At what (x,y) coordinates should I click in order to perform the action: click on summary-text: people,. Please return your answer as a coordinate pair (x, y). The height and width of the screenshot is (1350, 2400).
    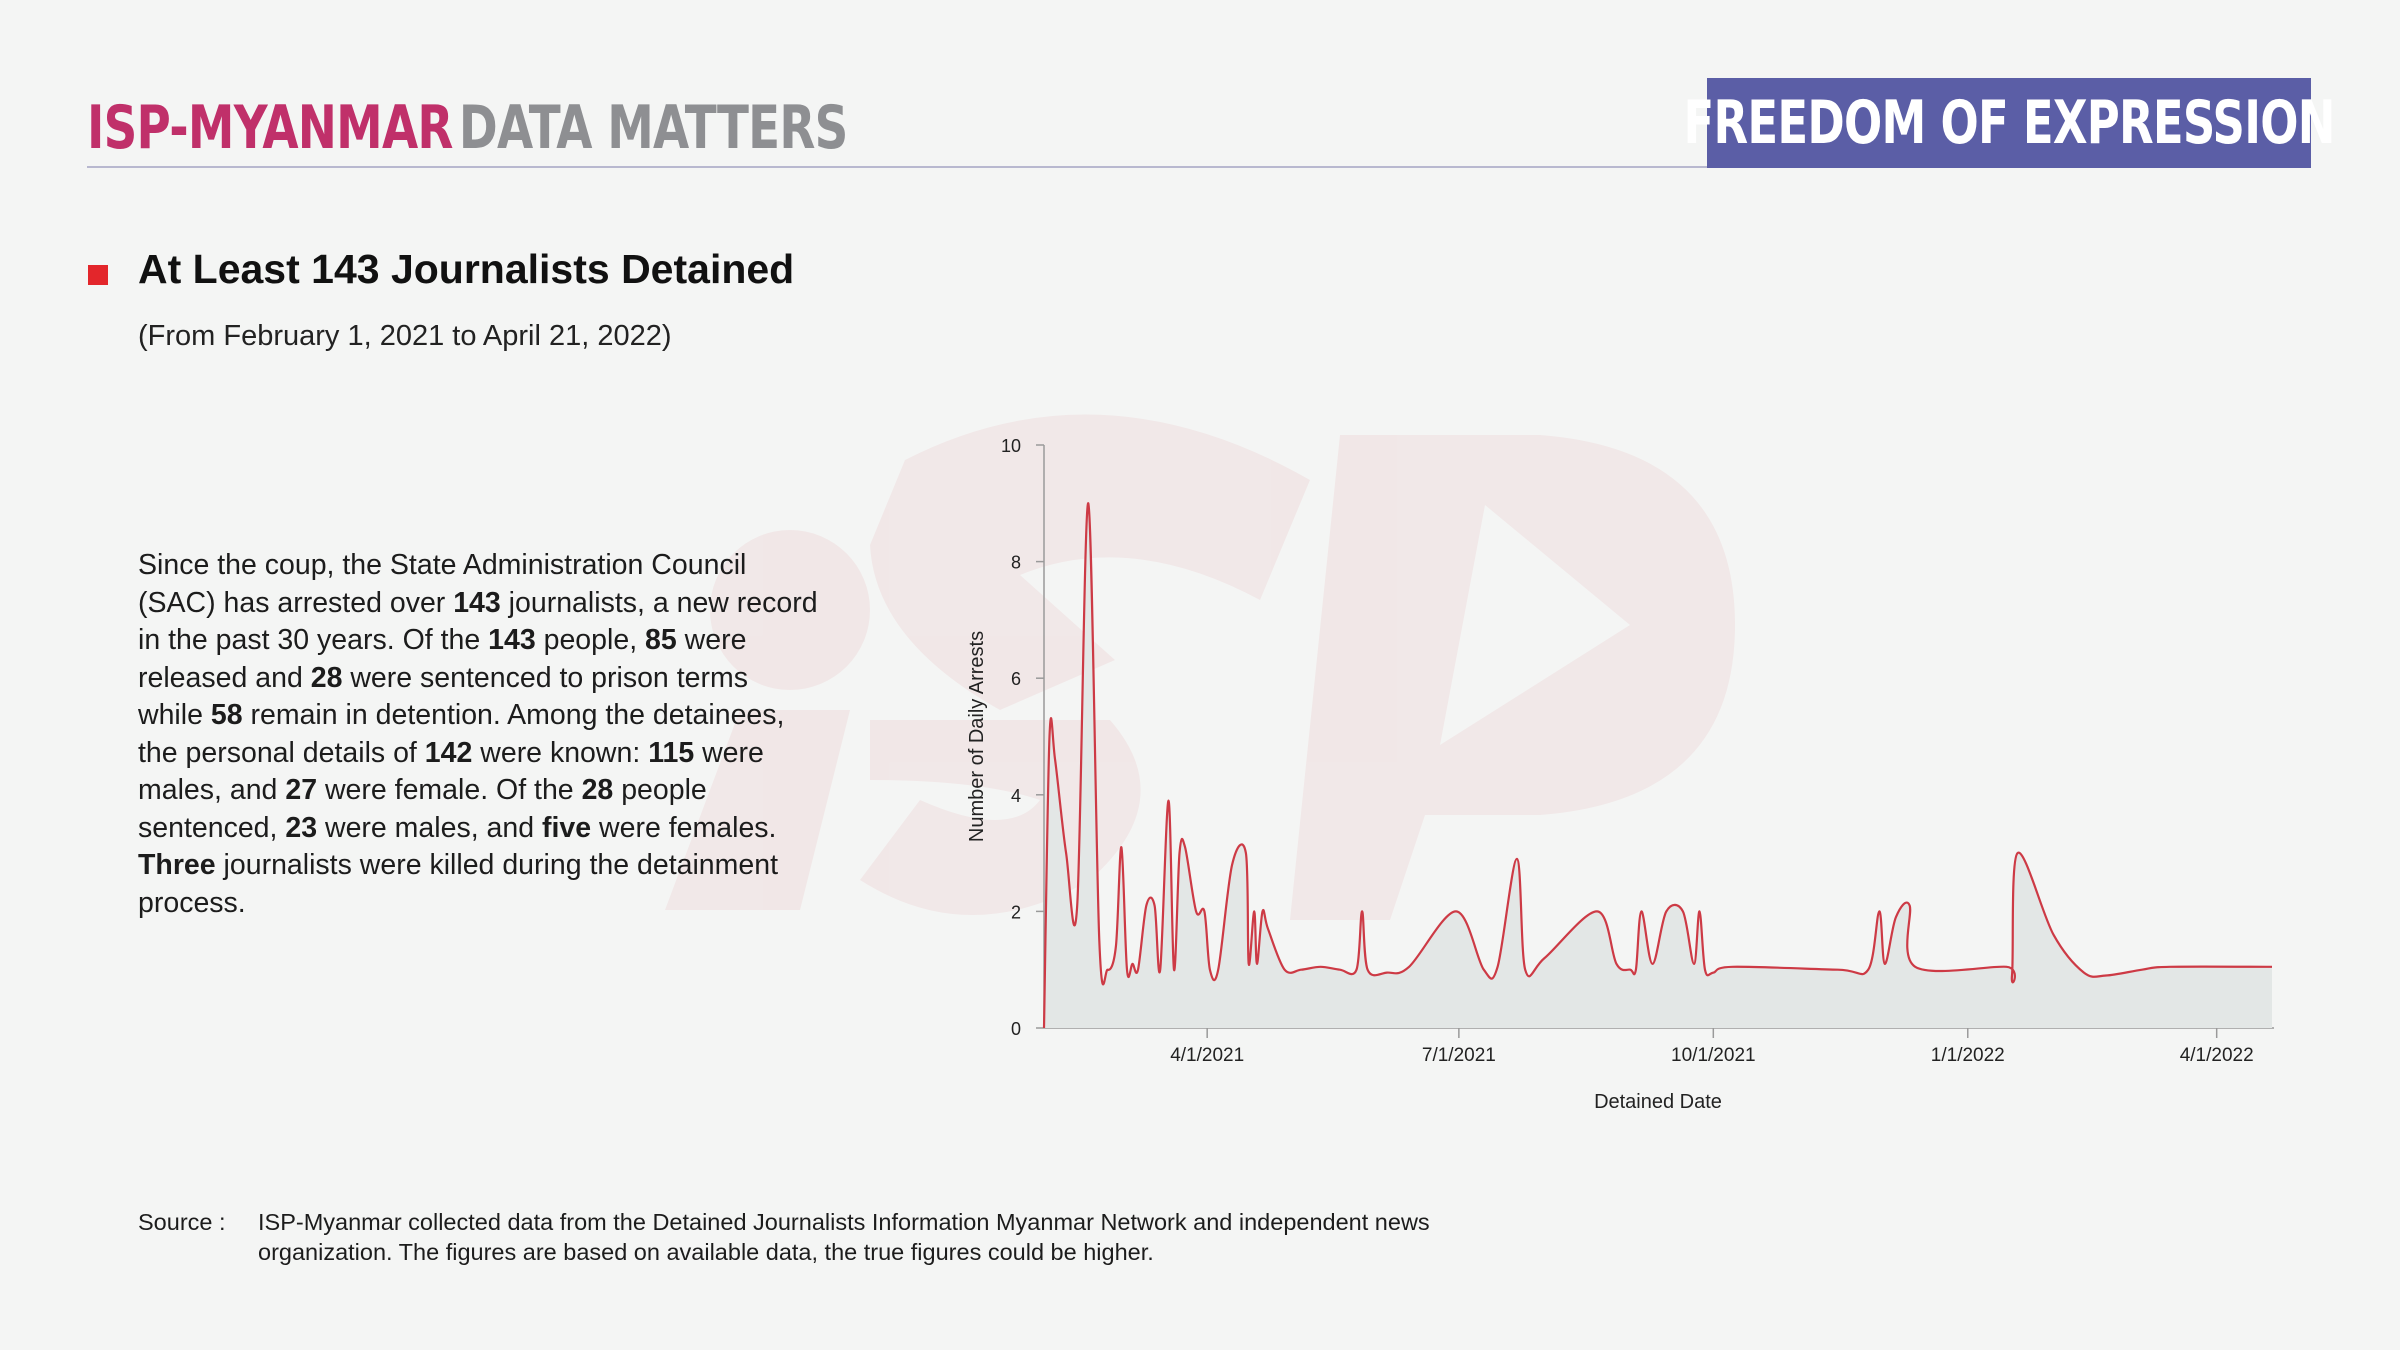
    Looking at the image, I should click on (590, 640).